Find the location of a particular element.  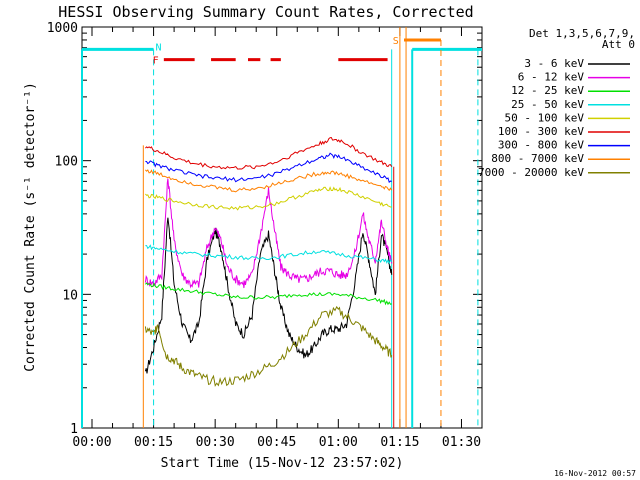

legend-label: 100 - 300 keV is located at coordinates (541, 131).